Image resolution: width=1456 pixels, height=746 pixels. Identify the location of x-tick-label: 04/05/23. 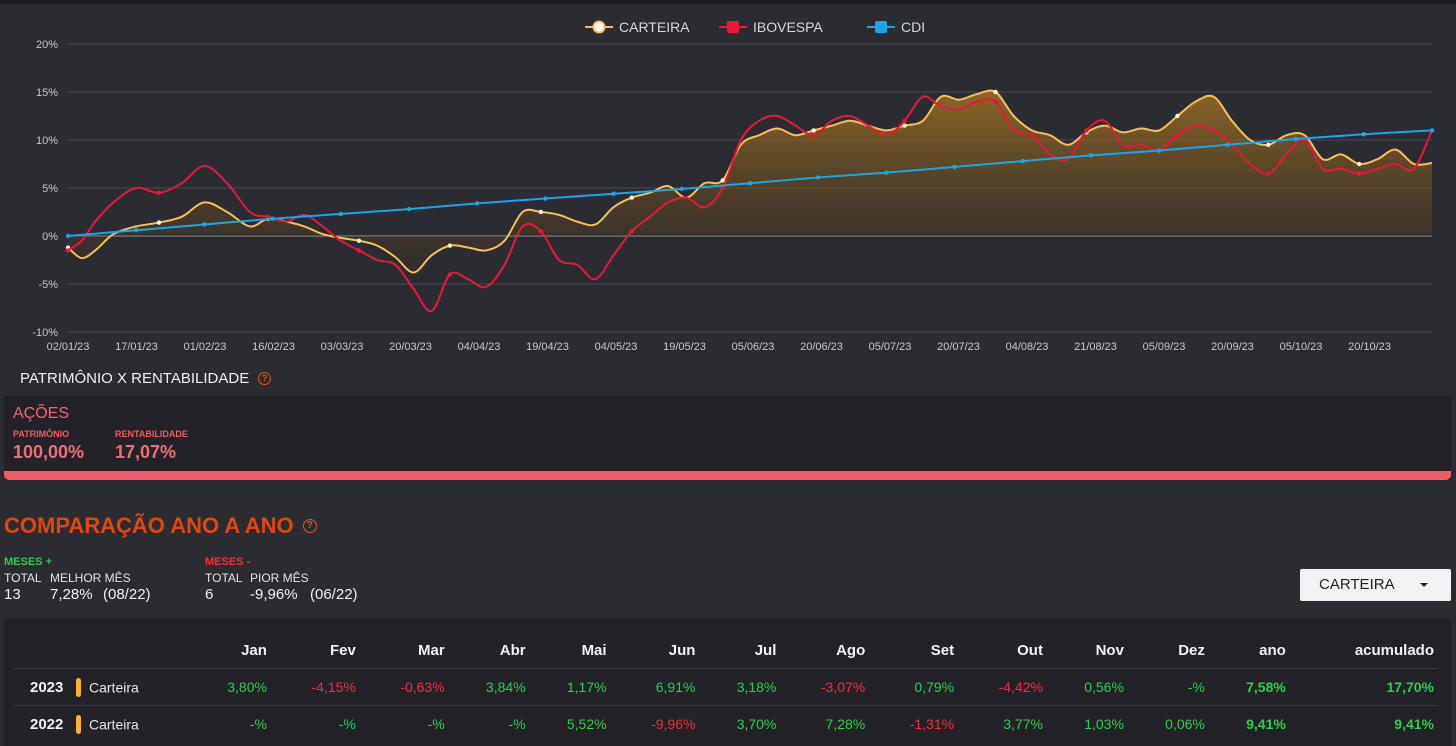
(616, 347).